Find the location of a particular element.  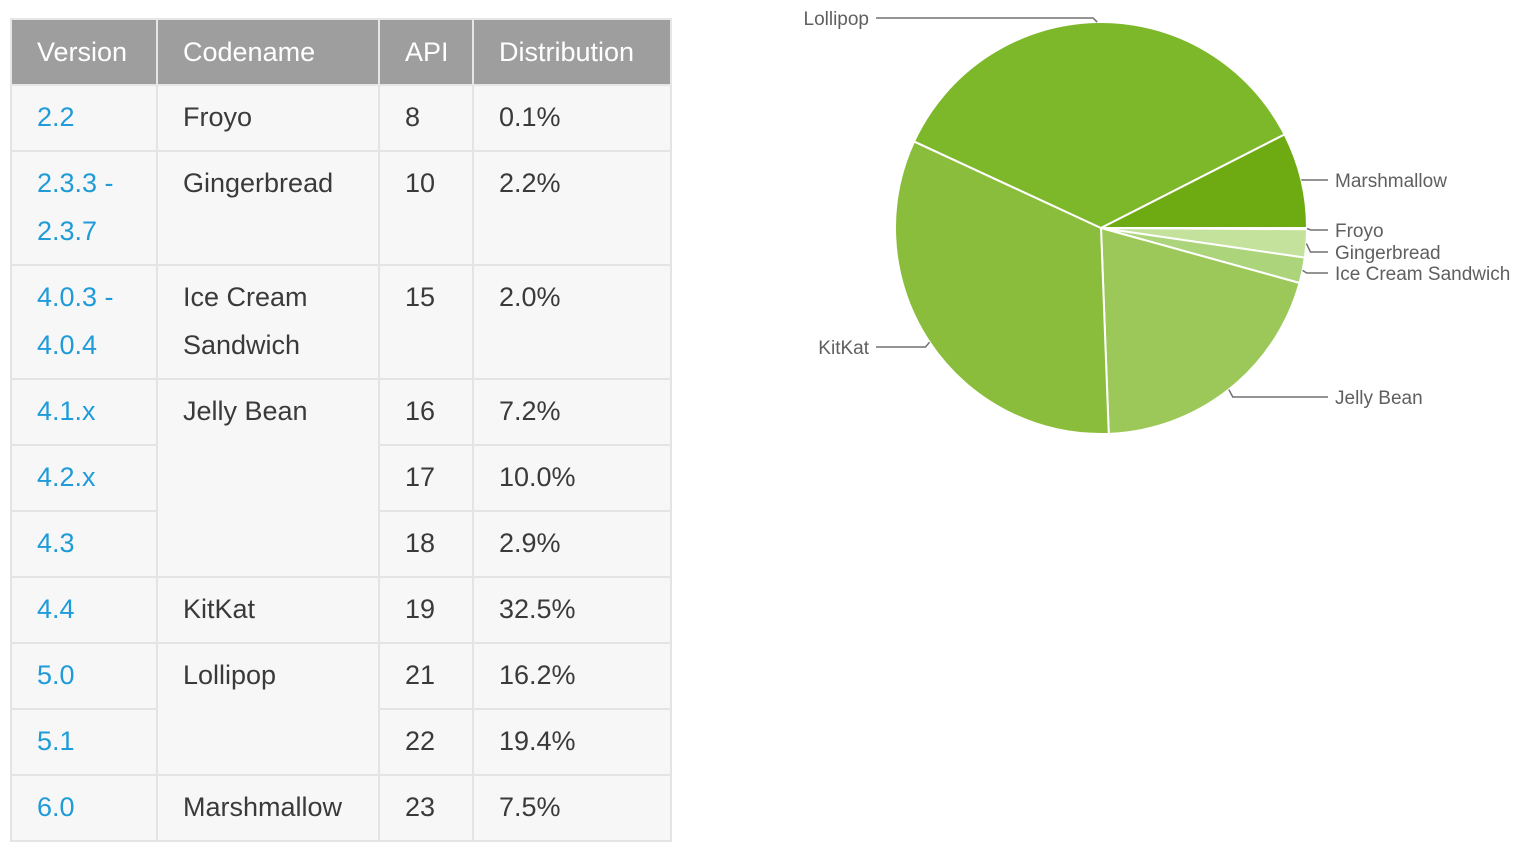

distribution-cell-line: 19.4% is located at coordinates (537, 741).